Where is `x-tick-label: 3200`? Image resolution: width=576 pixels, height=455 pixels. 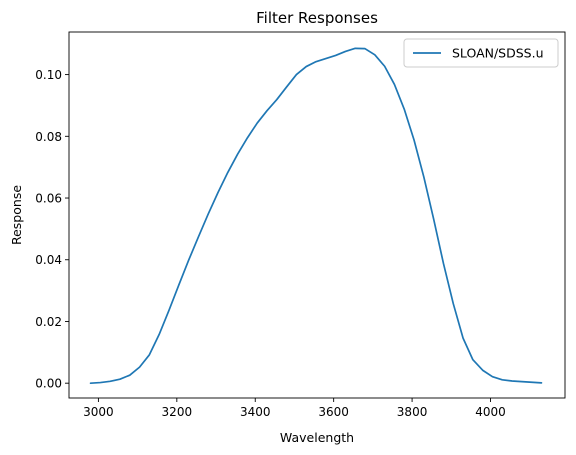 x-tick-label: 3200 is located at coordinates (177, 412).